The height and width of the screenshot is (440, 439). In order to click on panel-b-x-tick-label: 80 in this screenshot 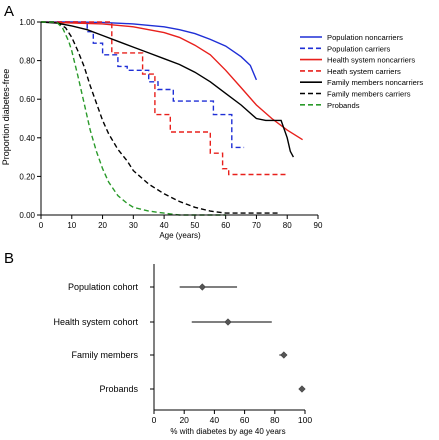, I will do `click(275, 420)`.